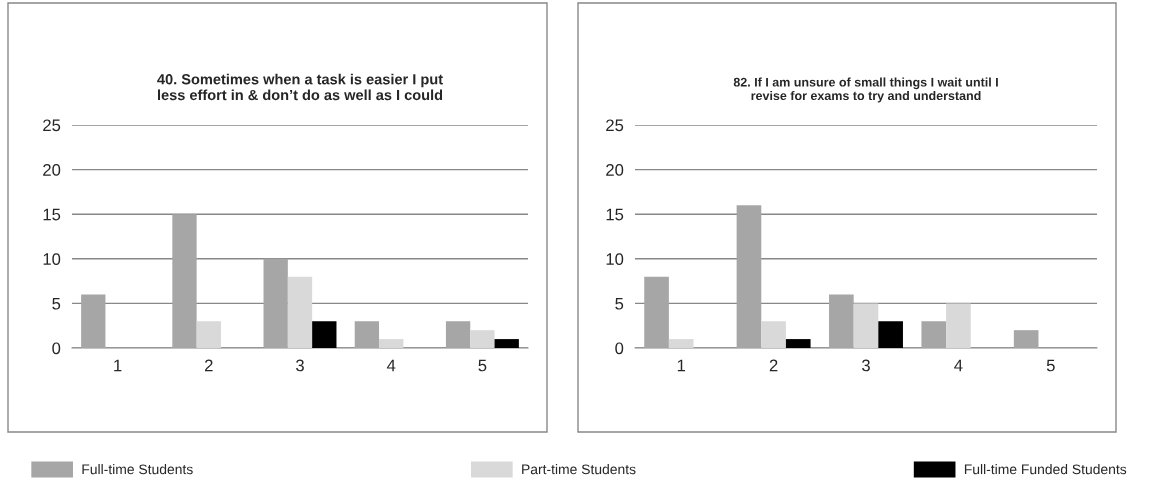 The width and height of the screenshot is (1158, 490). What do you see at coordinates (865, 90) in the screenshot?
I see `chart-title: 82. If I am unsure of small things I wait until I revise for exams to try and understand` at bounding box center [865, 90].